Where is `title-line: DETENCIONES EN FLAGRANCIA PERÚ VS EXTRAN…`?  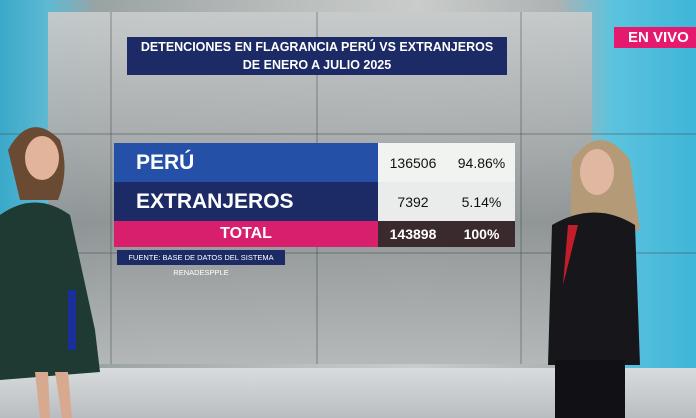
title-line: DETENCIONES EN FLAGRANCIA PERÚ VS EXTRAN… is located at coordinates (317, 47).